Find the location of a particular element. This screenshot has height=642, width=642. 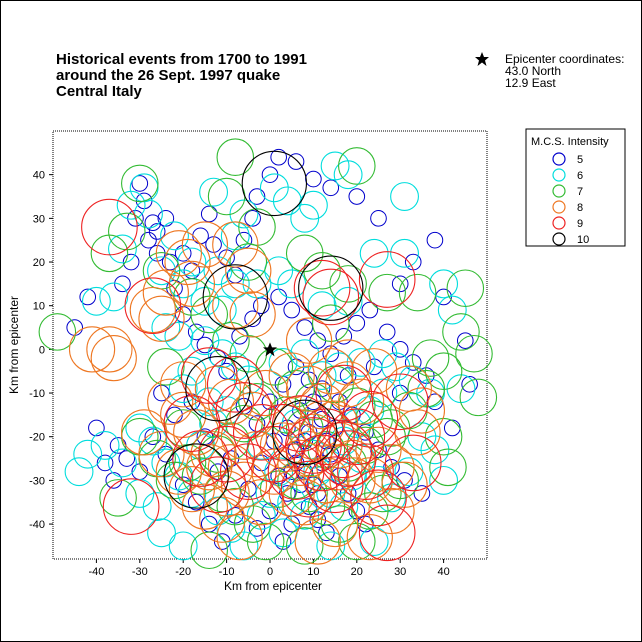

x-tick-label: 20 is located at coordinates (357, 572).